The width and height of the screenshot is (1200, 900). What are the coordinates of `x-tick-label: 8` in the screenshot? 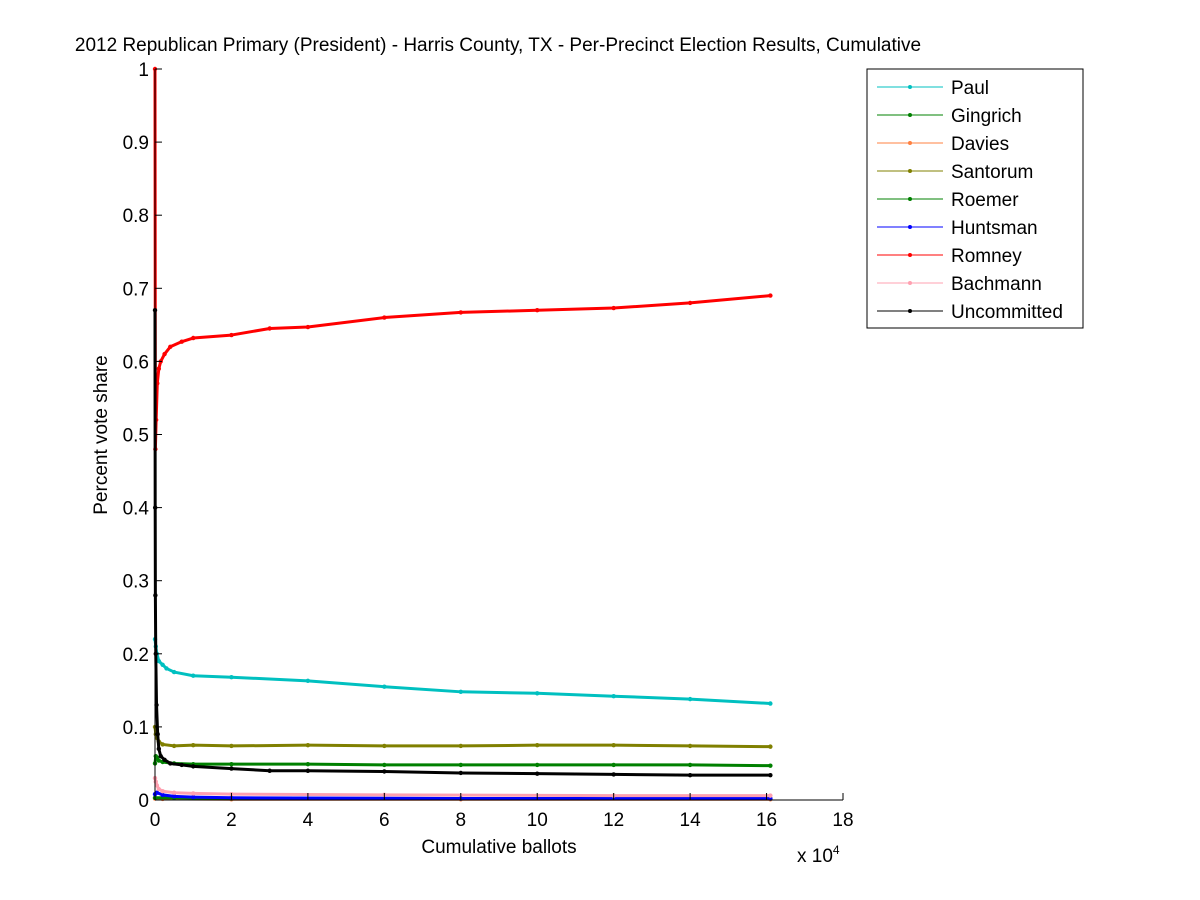 It's located at (460, 820).